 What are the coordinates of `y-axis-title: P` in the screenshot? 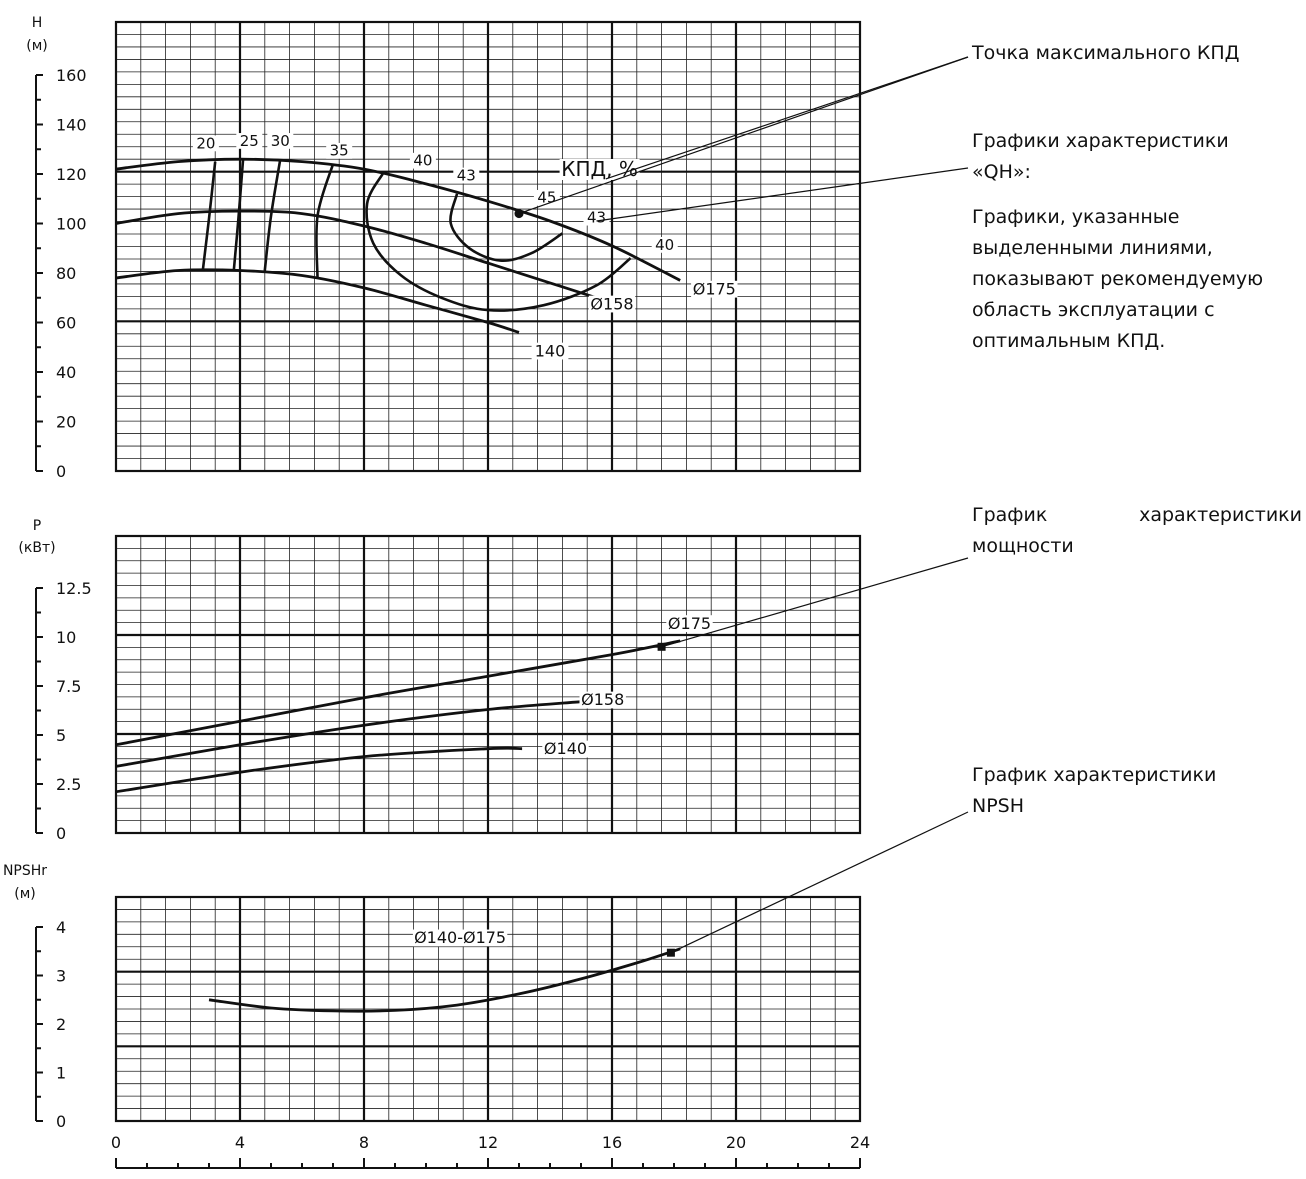 It's located at (37, 526).